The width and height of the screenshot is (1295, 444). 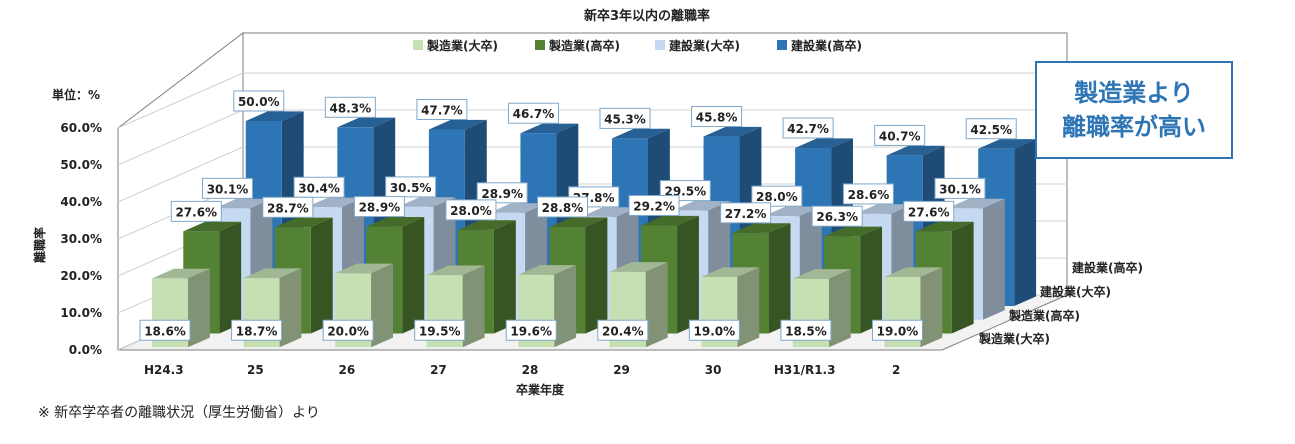 I want to click on legend-label: 製造業(高卒), so click(x=584, y=45).